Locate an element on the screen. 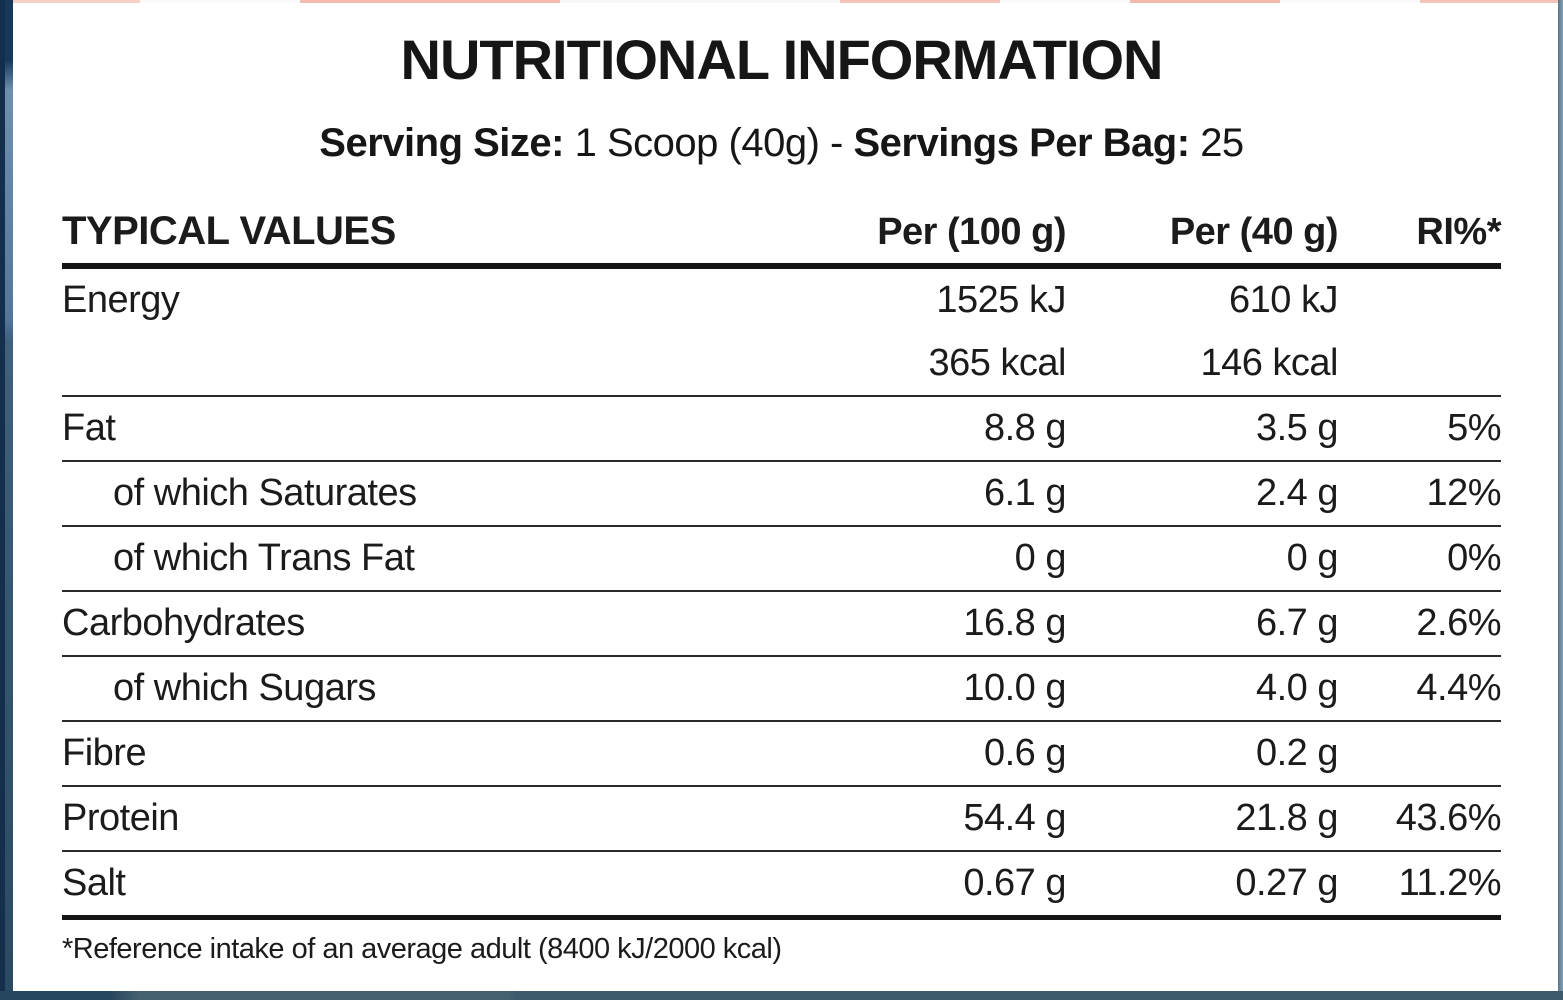  nutrient-label: of which Trans Fat is located at coordinates (264, 558).